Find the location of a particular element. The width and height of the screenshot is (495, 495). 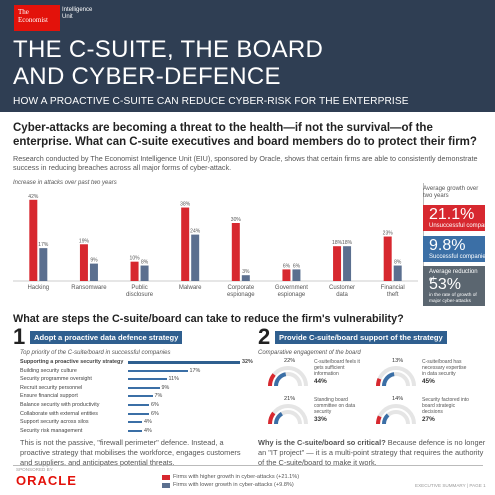

chart-title: Increase in attacks over past two years is located at coordinates (65, 183).